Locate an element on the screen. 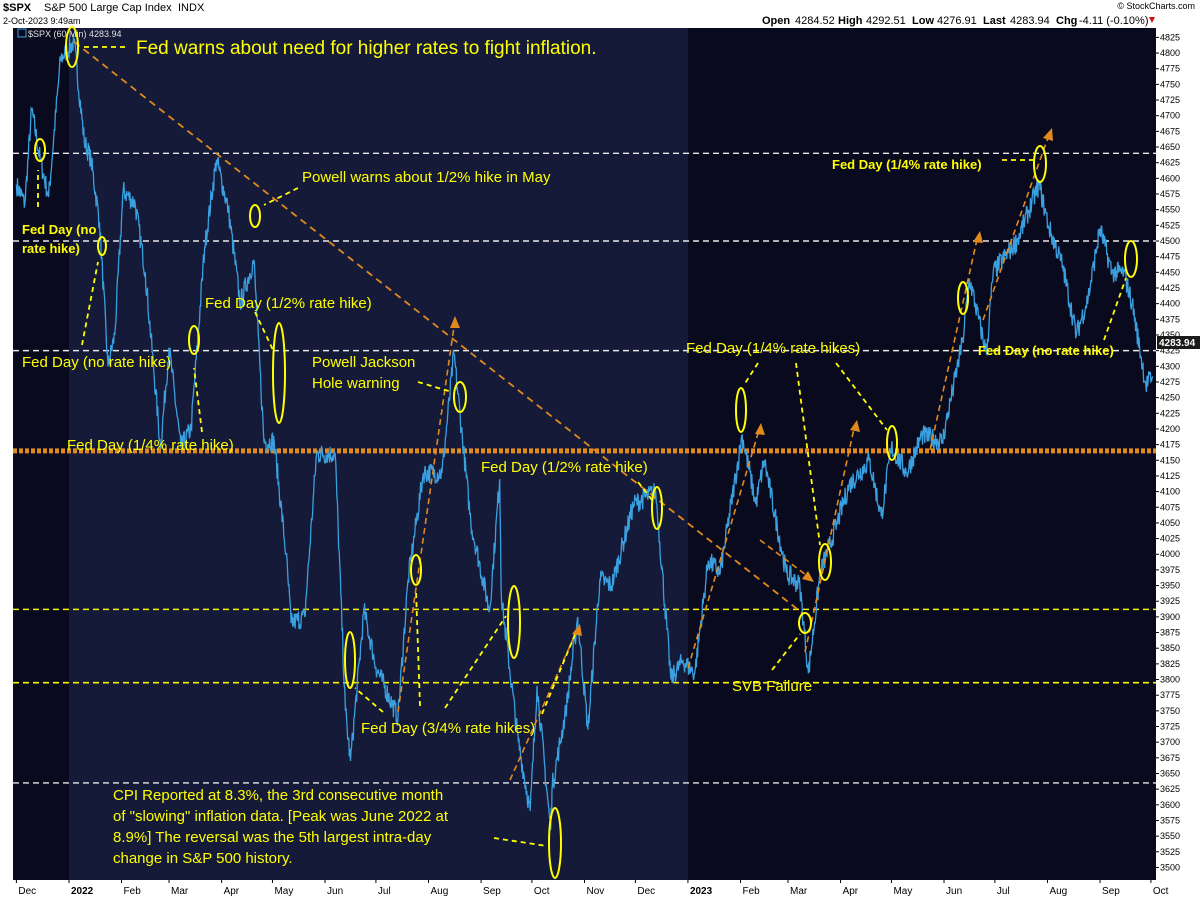 The width and height of the screenshot is (1200, 900). annotation-powell-jh-a: Powell Jackson is located at coordinates (363, 362).